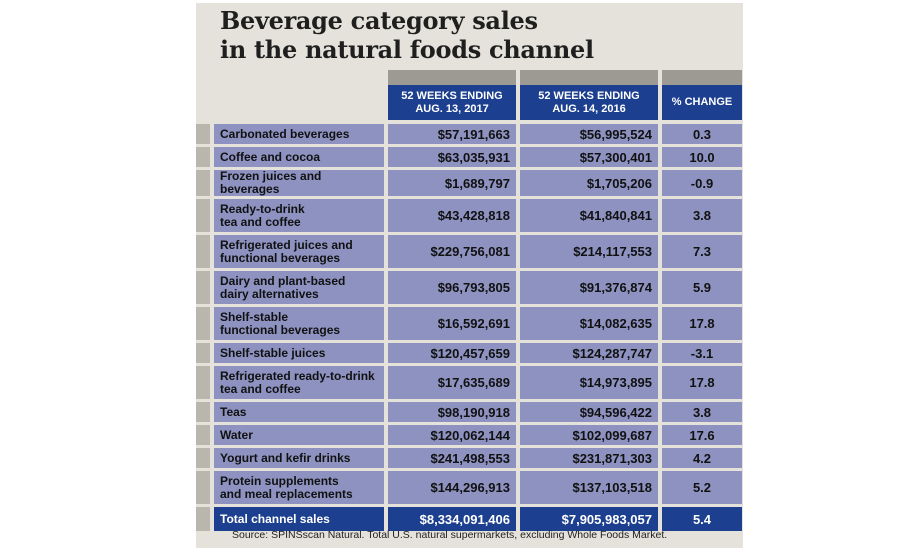 The width and height of the screenshot is (900, 550). I want to click on value-2016: $57,300,401, so click(591, 158).